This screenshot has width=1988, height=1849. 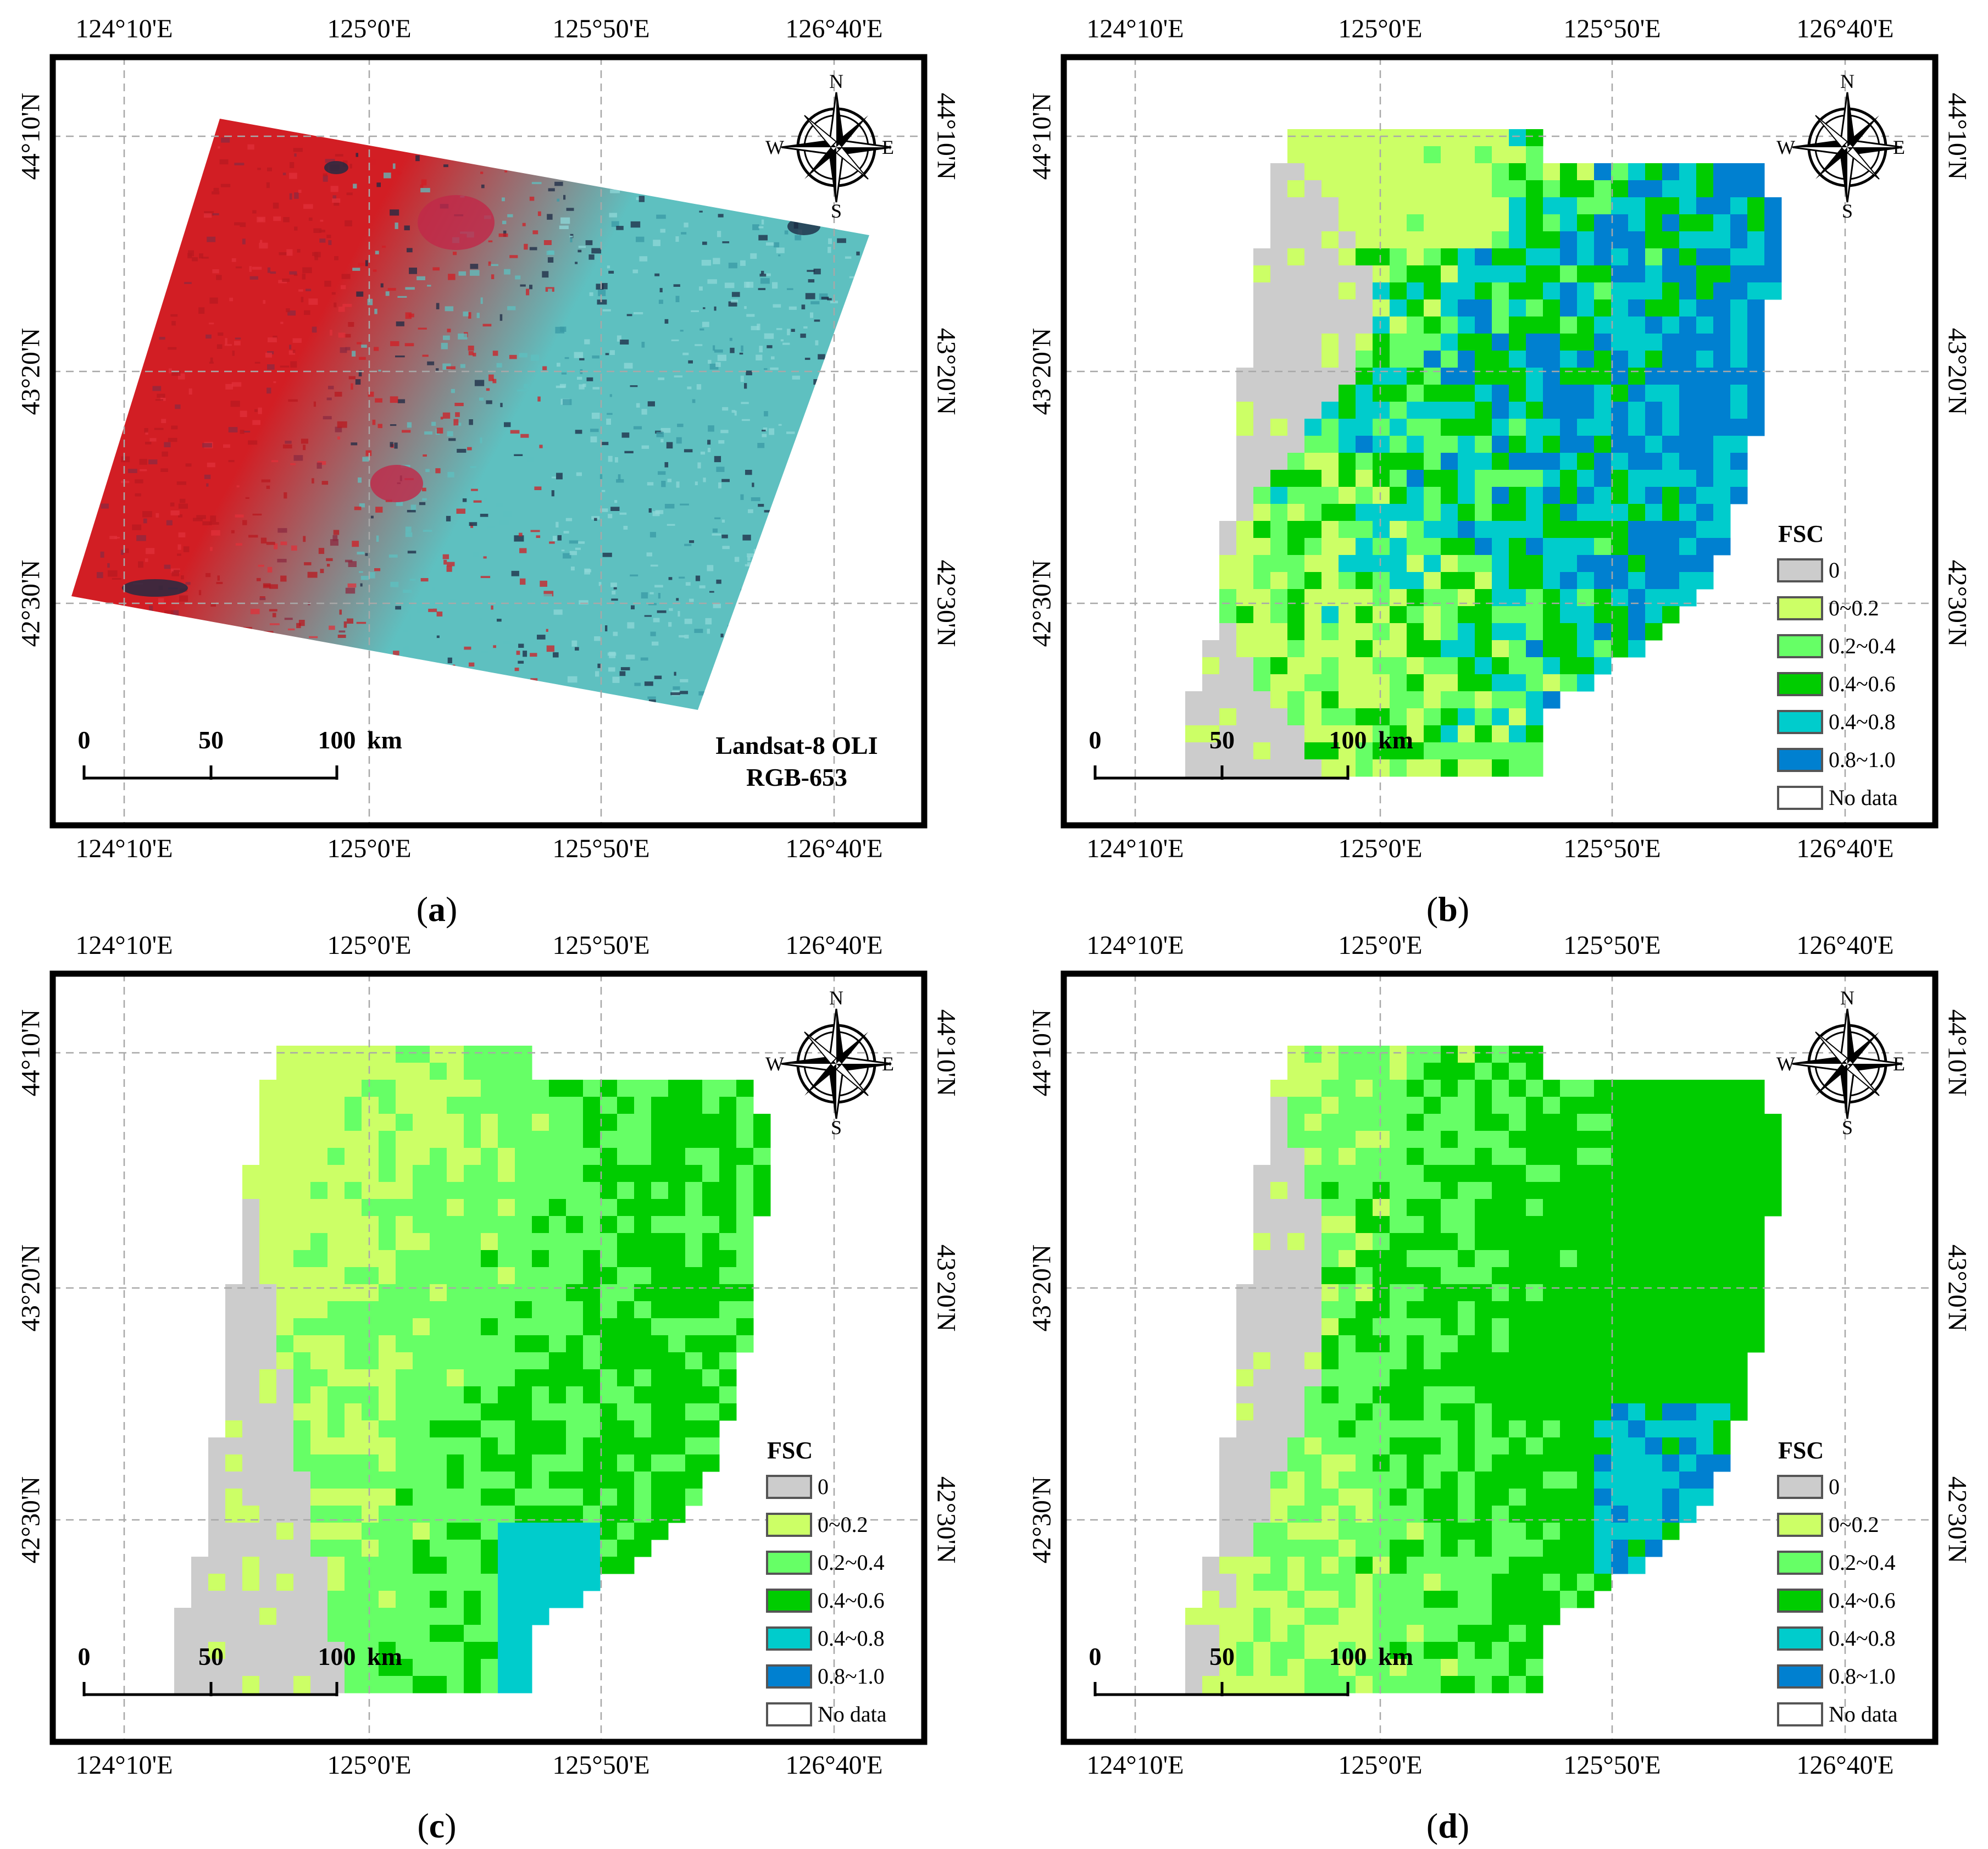 What do you see at coordinates (1042, 1288) in the screenshot?
I see `left-latitude-label: 43°20'N` at bounding box center [1042, 1288].